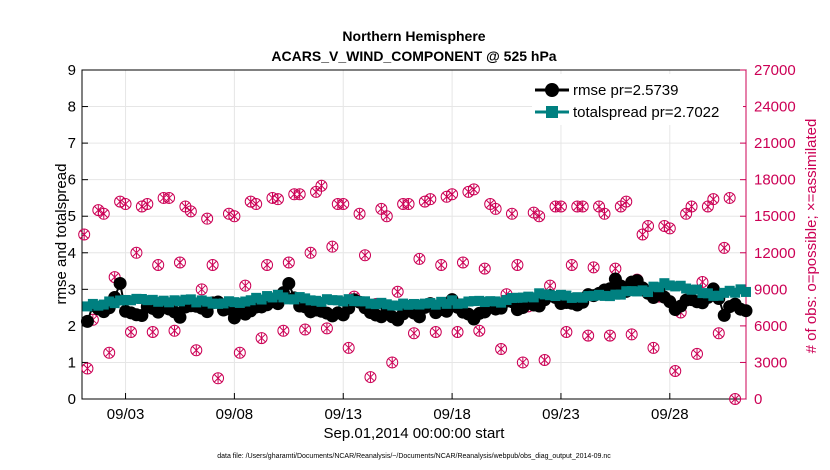 This screenshot has height=470, width=830. I want to click on x-tick-label: 09/23, so click(561, 414).